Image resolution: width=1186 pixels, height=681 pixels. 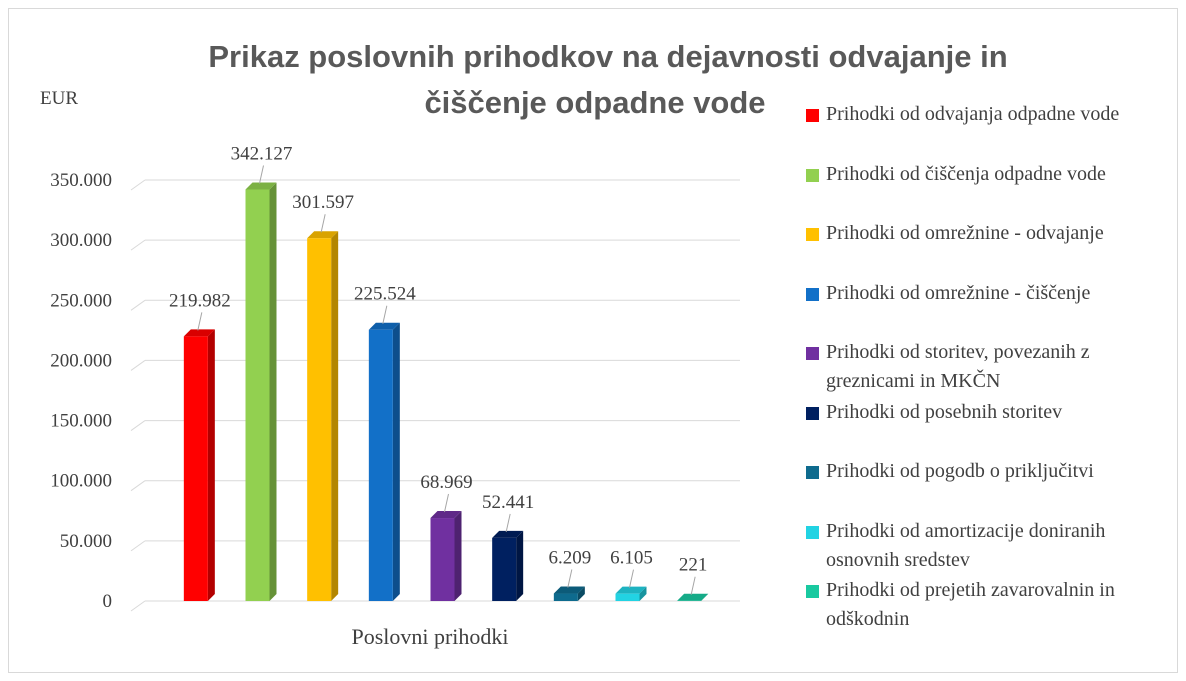 What do you see at coordinates (200, 300) in the screenshot?
I see `data-label: 219.982` at bounding box center [200, 300].